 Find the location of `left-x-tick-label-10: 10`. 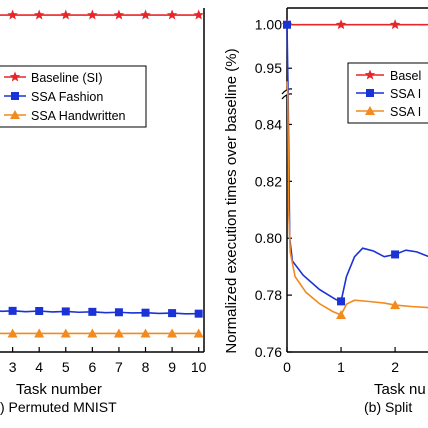

left-x-tick-label-10: 10 is located at coordinates (199, 367).